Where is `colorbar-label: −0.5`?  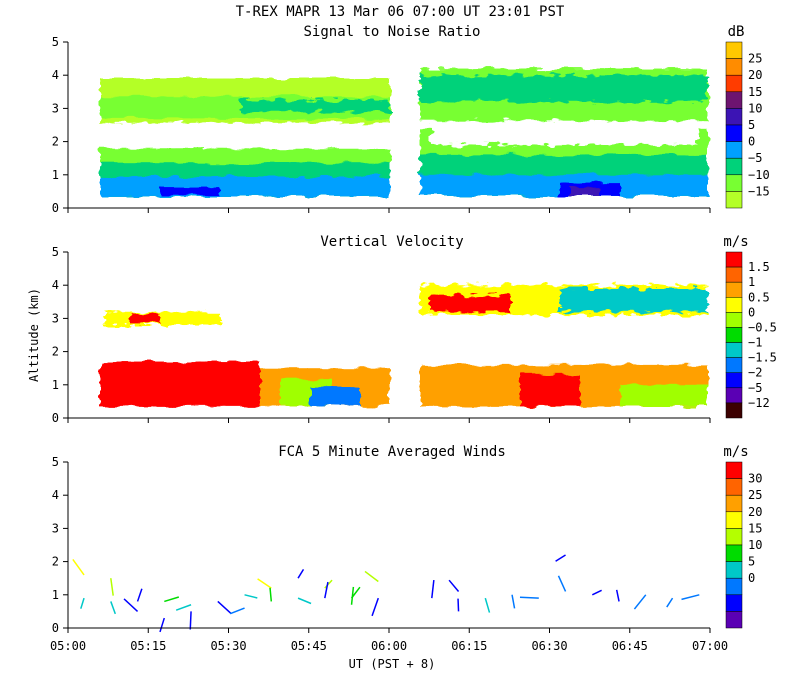
colorbar-label: −0.5 is located at coordinates (762, 327).